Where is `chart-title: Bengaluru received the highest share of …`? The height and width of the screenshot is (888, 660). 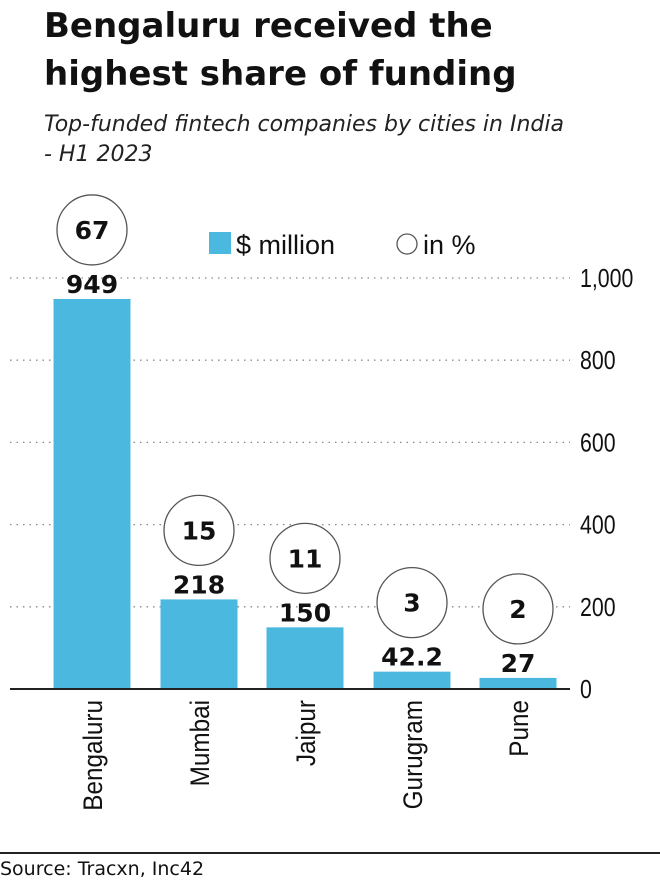 chart-title: Bengaluru received the highest share of … is located at coordinates (280, 50).